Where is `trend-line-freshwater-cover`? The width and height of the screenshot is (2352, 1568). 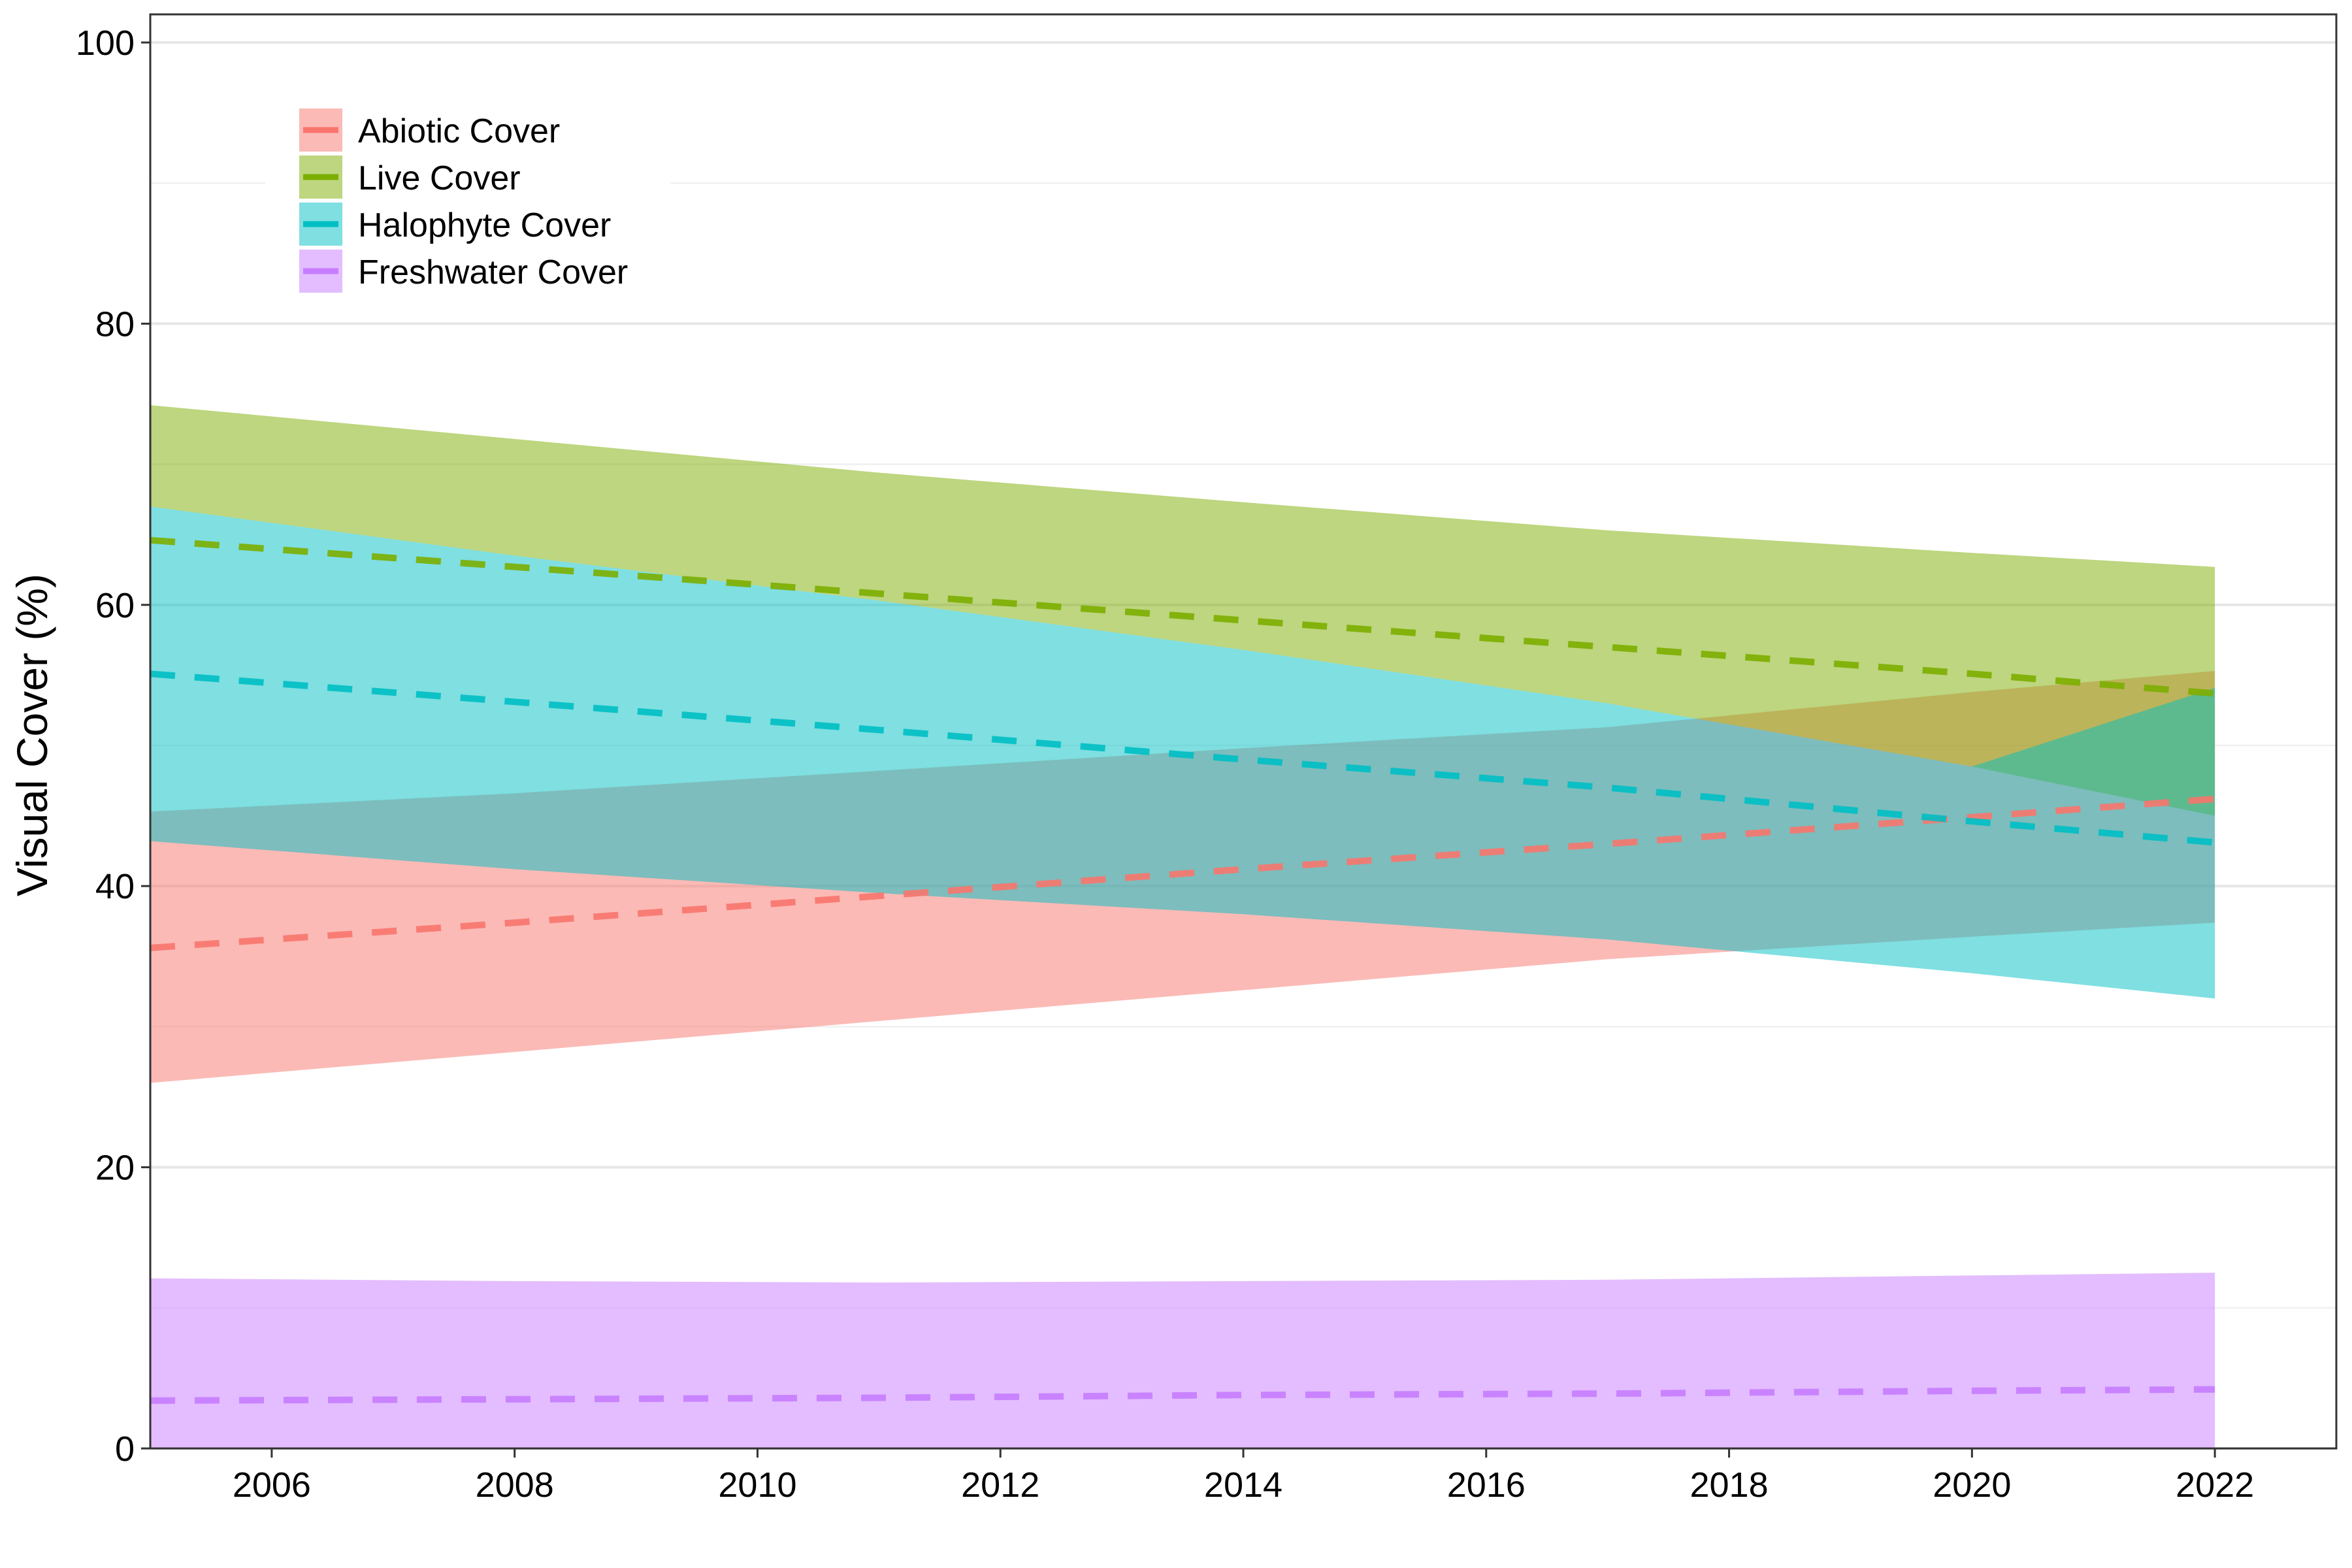
trend-line-freshwater-cover is located at coordinates (1182, 1395).